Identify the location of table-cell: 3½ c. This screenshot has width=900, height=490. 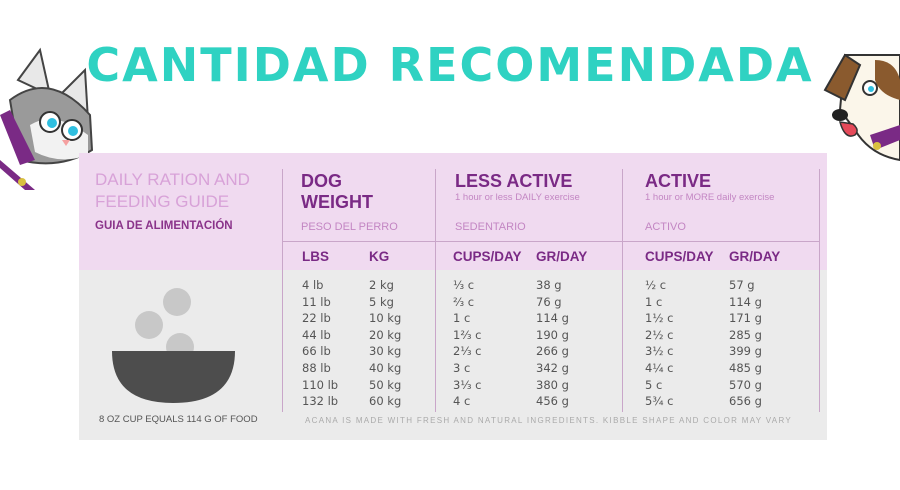
(659, 351).